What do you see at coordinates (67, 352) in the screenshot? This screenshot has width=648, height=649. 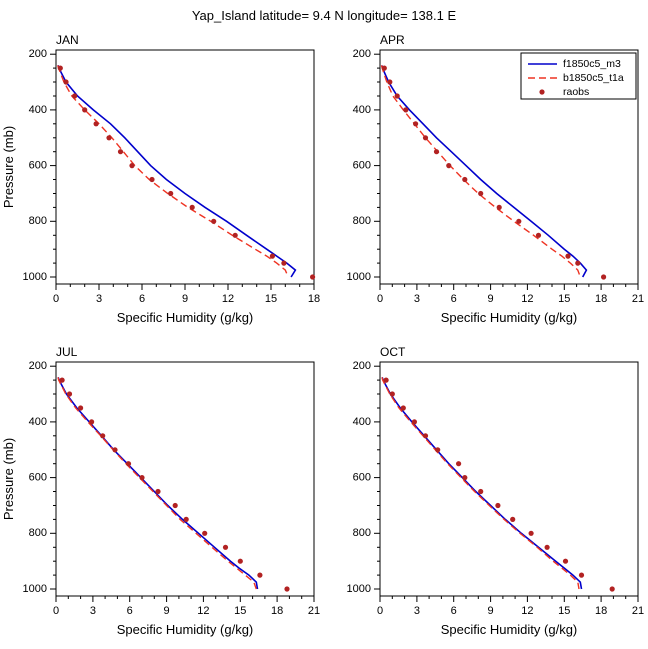 I see `panel-month-label: JUL` at bounding box center [67, 352].